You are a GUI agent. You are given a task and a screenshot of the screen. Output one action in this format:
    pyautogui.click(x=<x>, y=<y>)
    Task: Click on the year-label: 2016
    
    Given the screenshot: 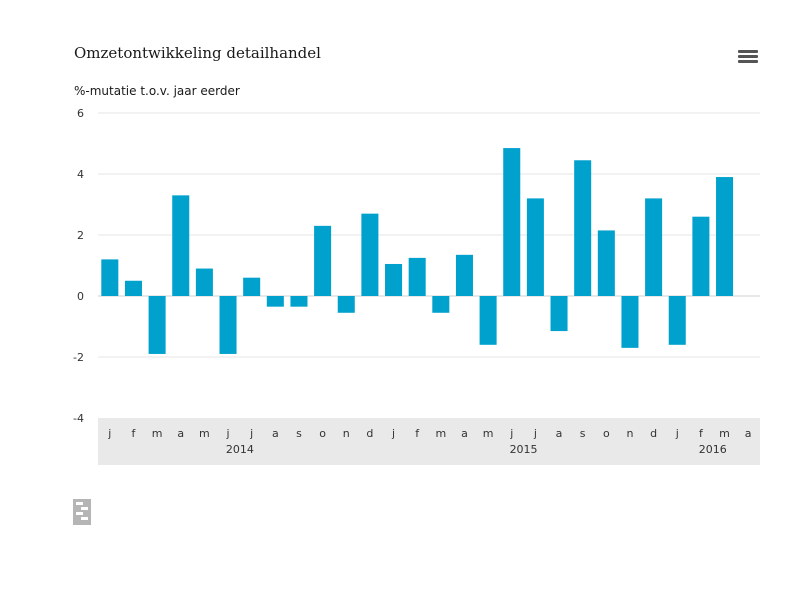 What is the action you would take?
    pyautogui.click(x=713, y=449)
    